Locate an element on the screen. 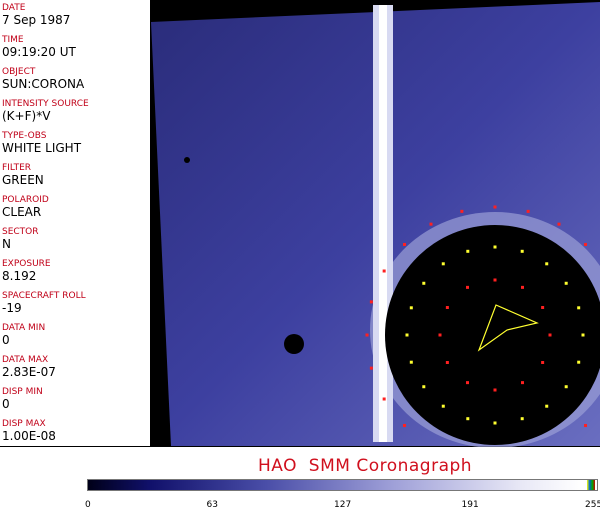 The image size is (600, 512). field-value: 2.83E-07 is located at coordinates (29, 372).